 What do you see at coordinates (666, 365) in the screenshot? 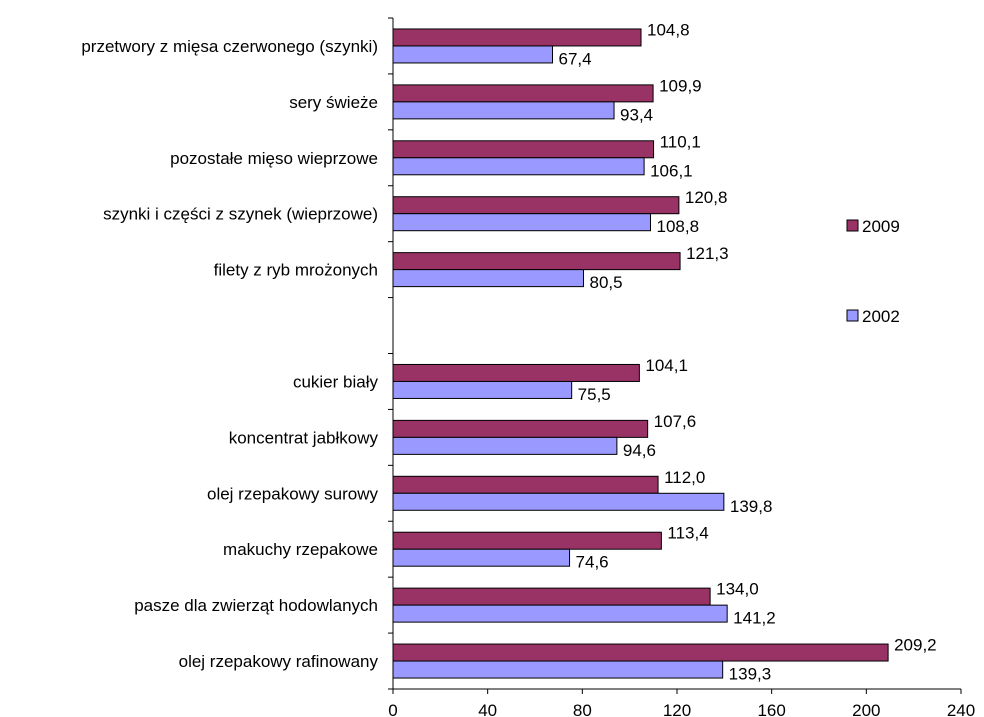
I see `data-label-2009-6: 104,1` at bounding box center [666, 365].